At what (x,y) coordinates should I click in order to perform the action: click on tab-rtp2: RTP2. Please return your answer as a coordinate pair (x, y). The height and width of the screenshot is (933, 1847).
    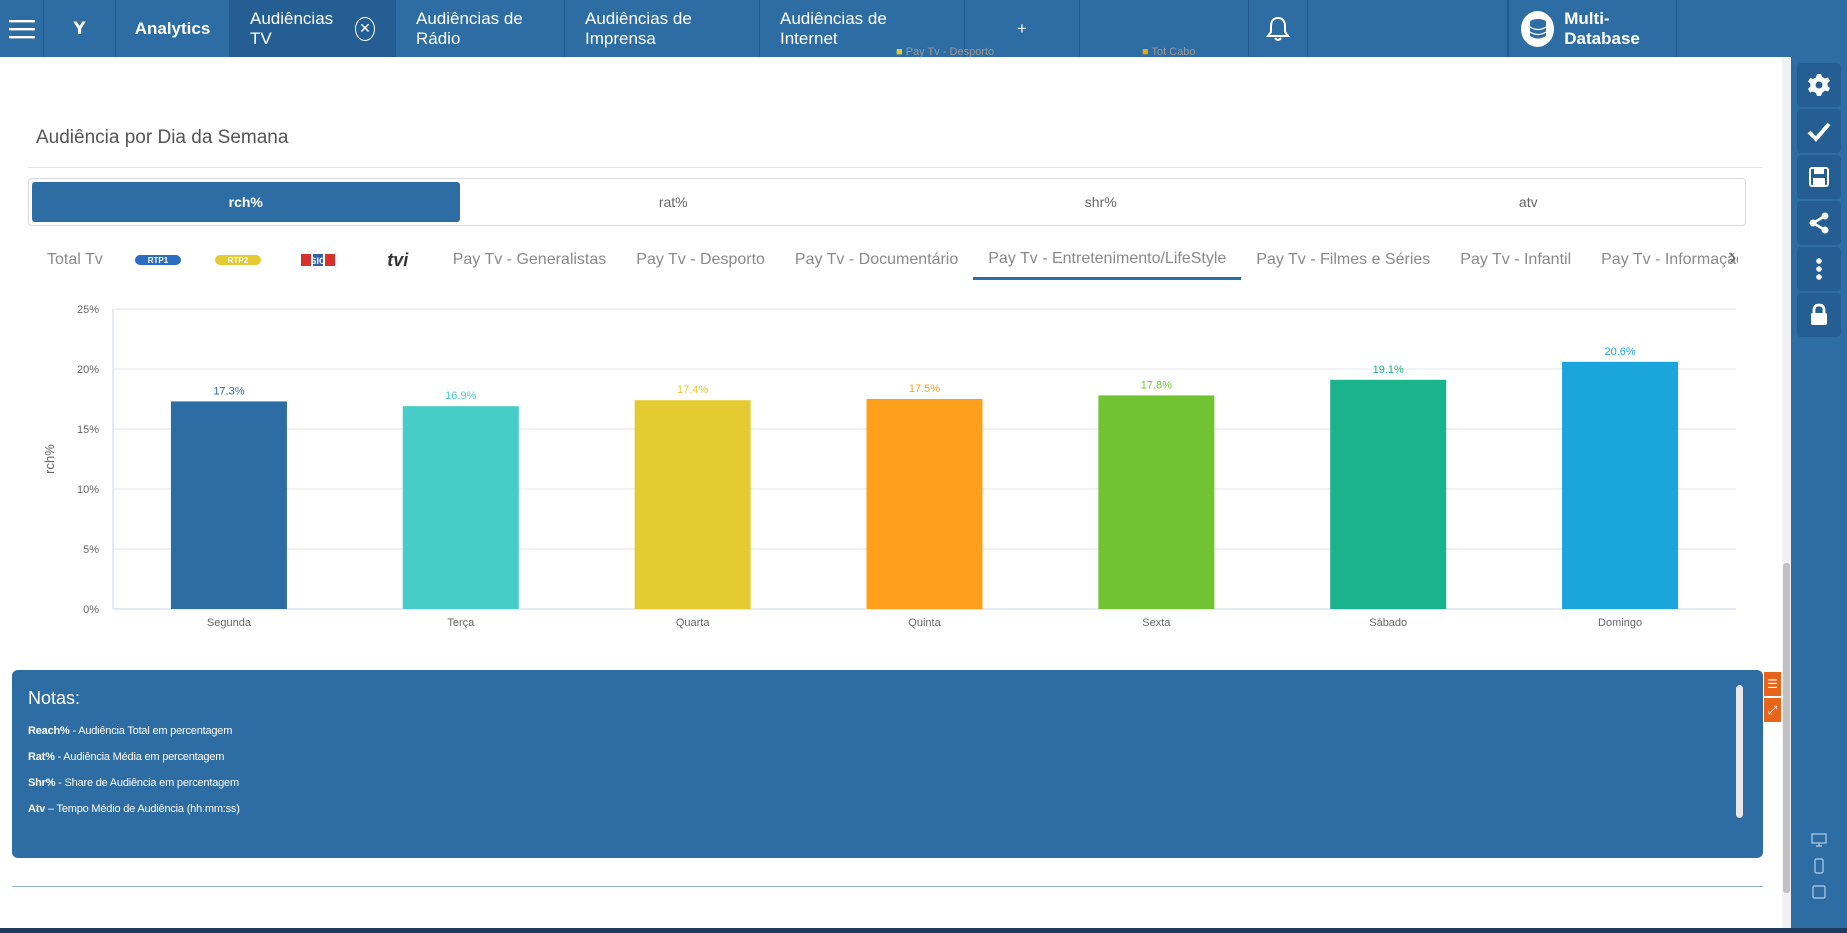
    Looking at the image, I should click on (238, 260).